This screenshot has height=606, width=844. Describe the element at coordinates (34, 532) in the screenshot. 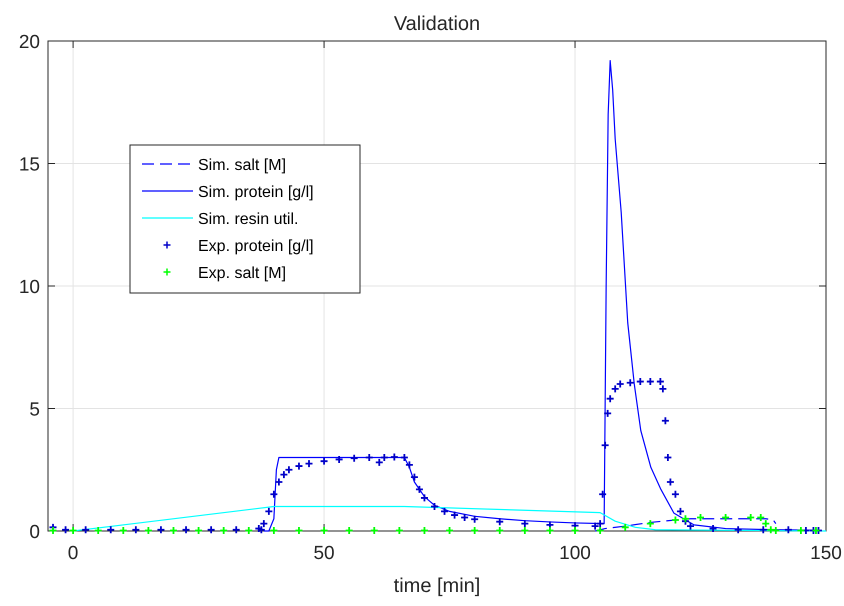

I see `y-tick-label: 0` at that location.